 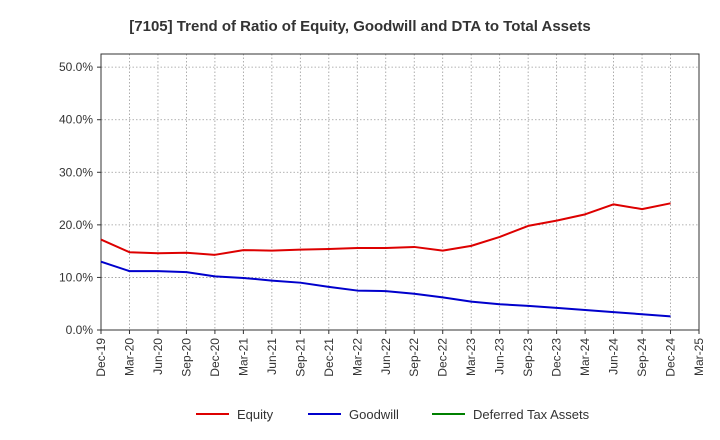 I want to click on x-tick-label: Jun-24, so click(x=614, y=356).